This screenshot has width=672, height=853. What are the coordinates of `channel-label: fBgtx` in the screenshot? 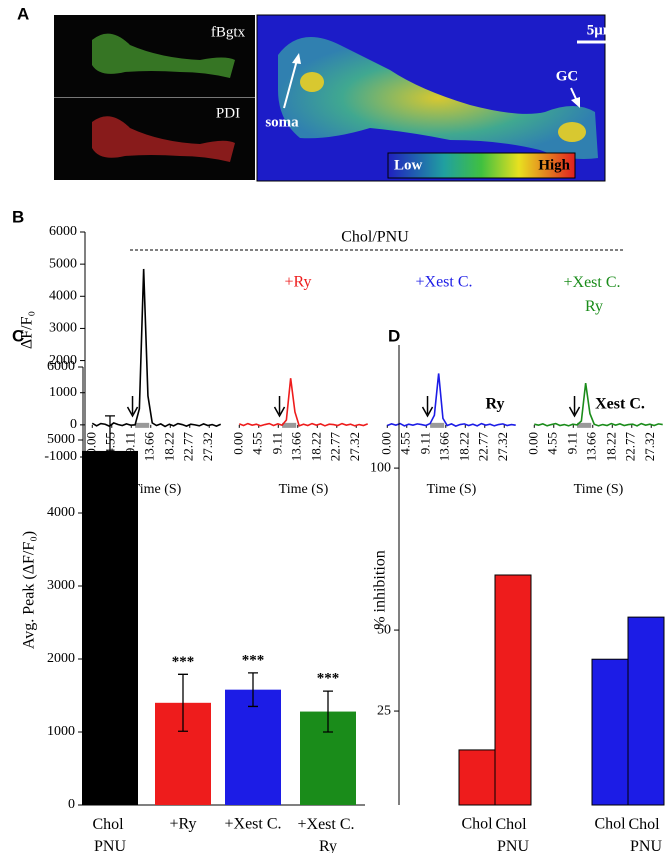 It's located at (228, 32).